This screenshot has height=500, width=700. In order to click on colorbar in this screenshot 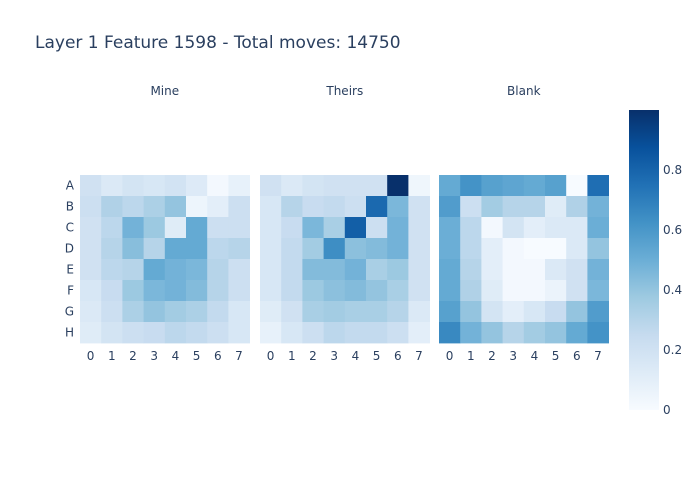, I will do `click(644, 260)`.